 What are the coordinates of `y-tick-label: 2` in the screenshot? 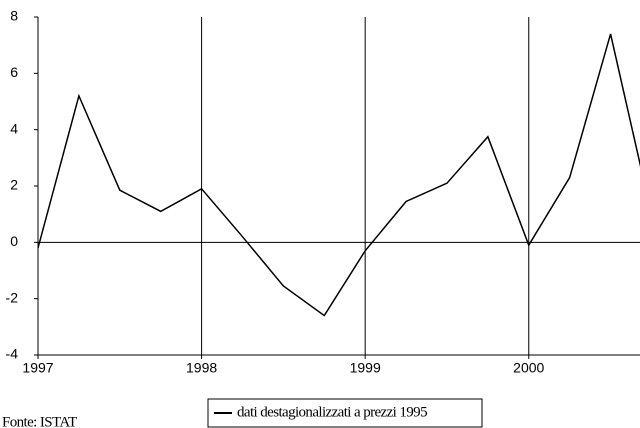 It's located at (14, 185).